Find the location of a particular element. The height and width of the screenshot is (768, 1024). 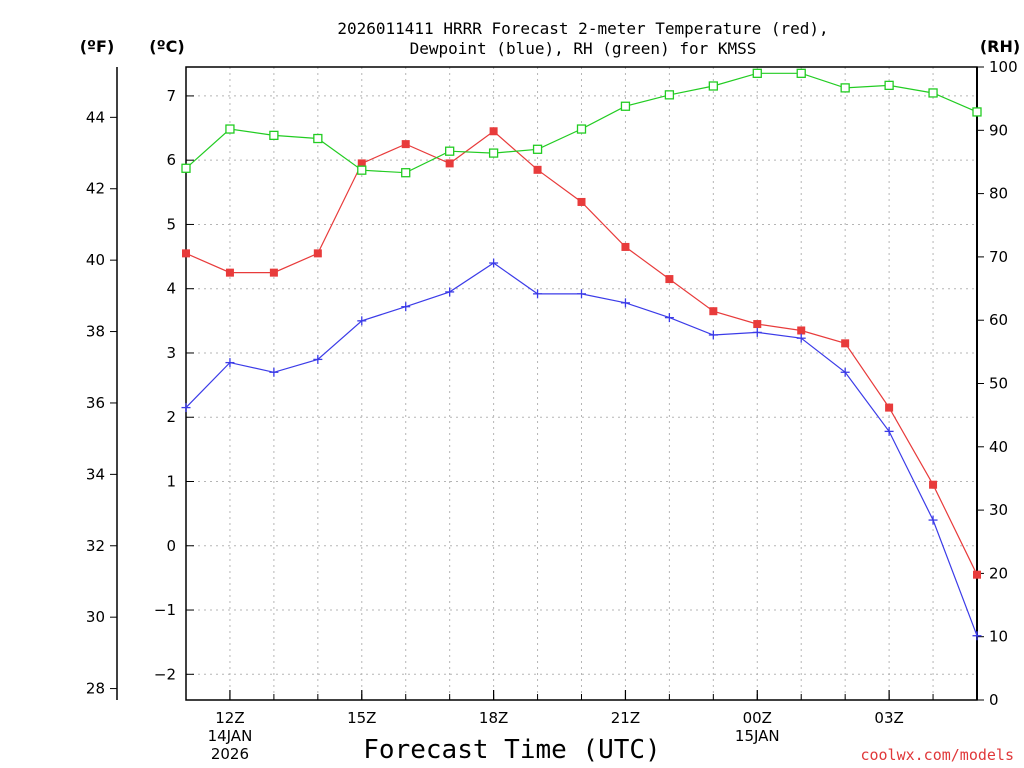

fahrenheit-tick-label: 36 is located at coordinates (95, 403).